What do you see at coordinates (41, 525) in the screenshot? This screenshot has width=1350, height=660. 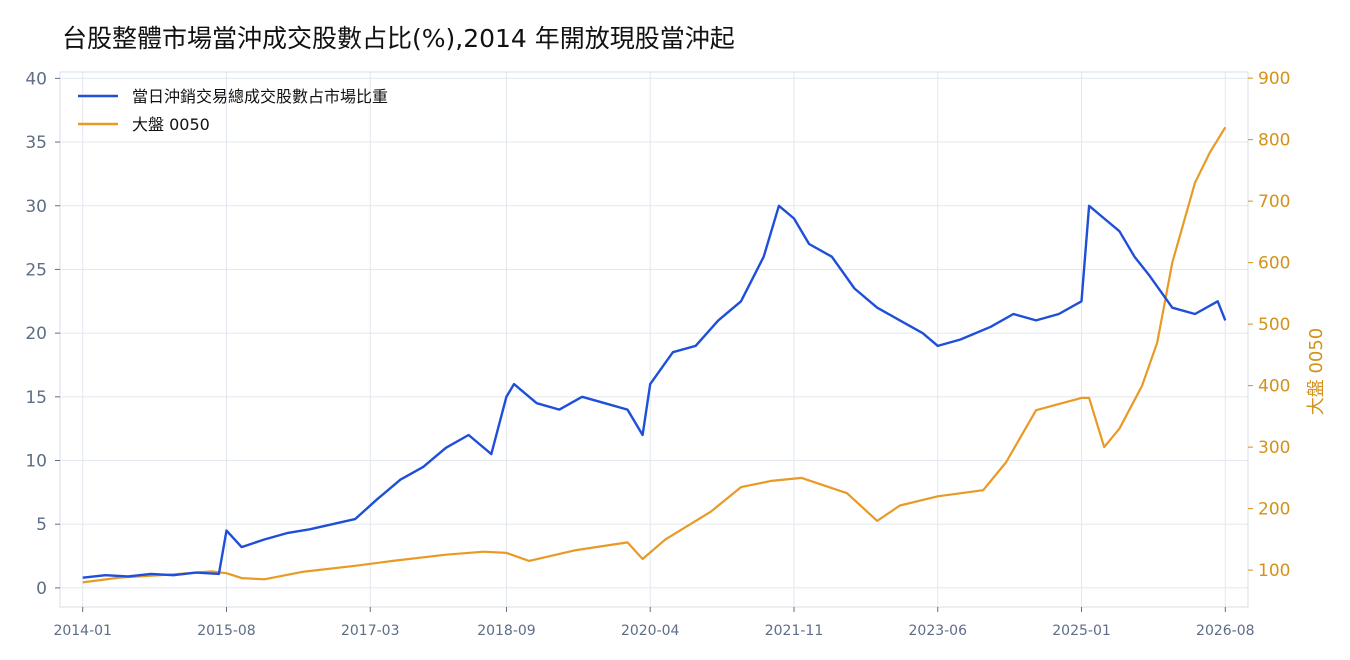 I see `y-left-tick-label: 5` at bounding box center [41, 525].